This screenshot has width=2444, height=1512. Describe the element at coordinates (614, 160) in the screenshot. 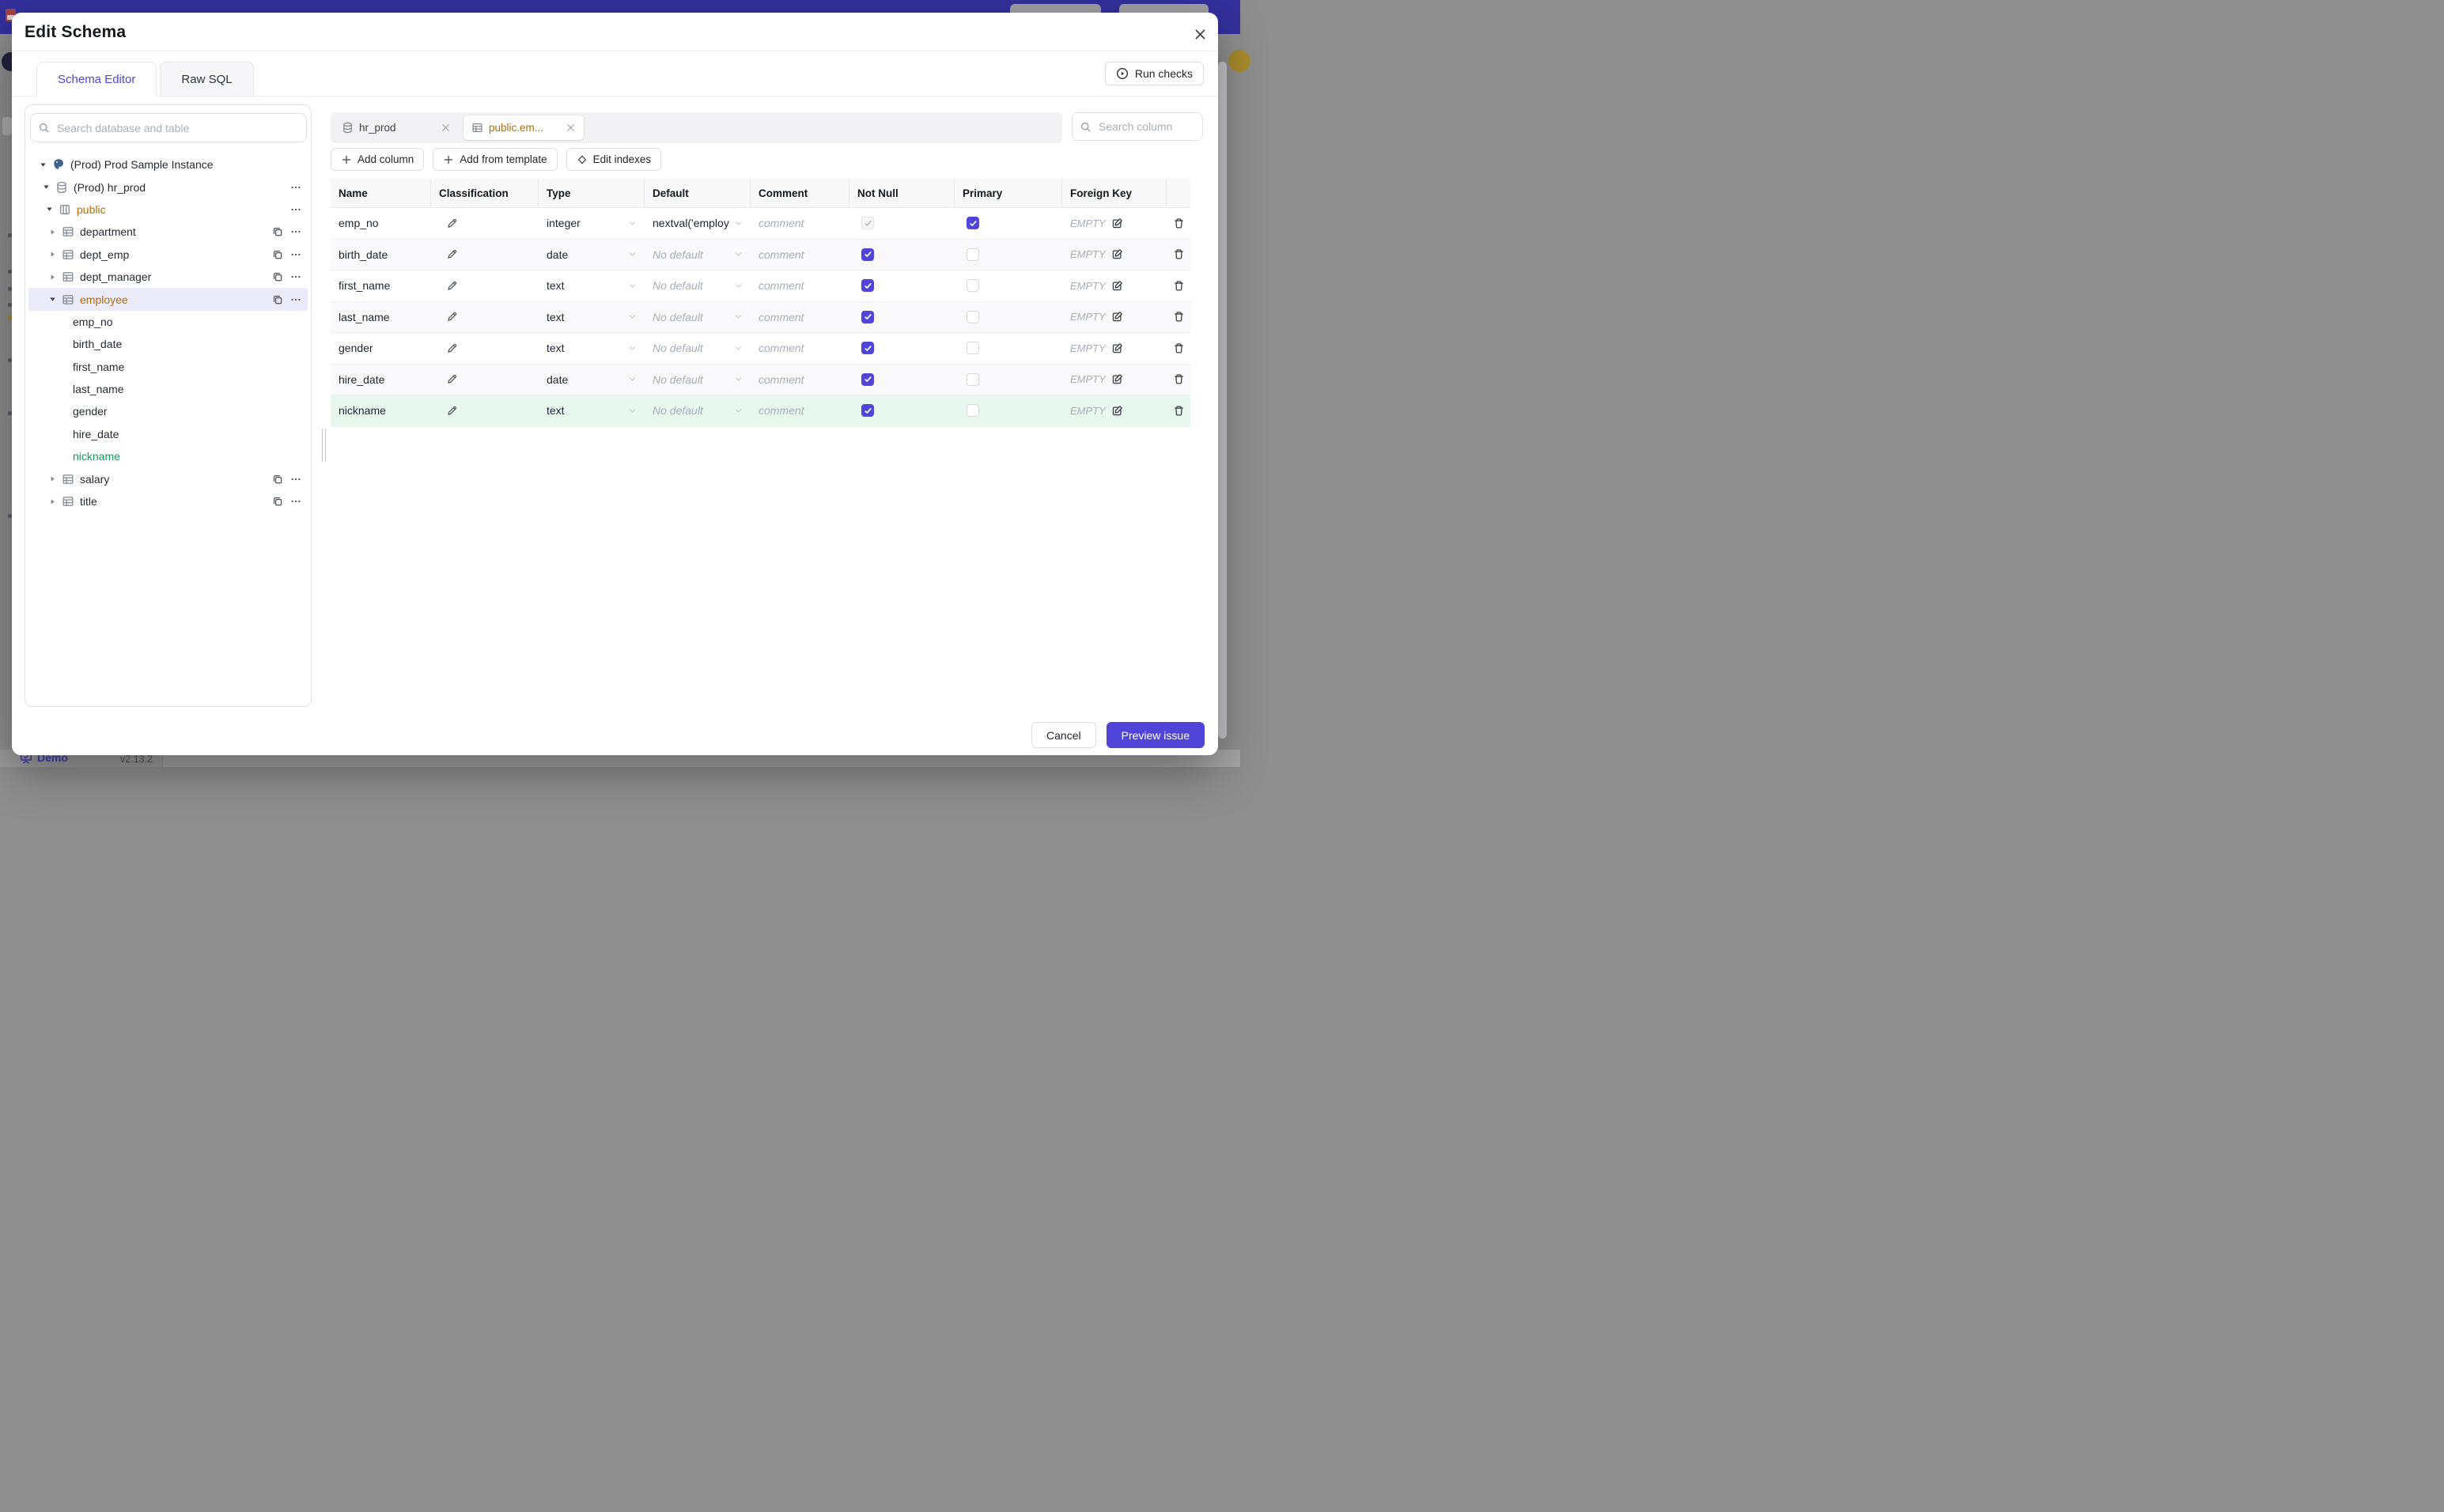

I see `edit-indexes-button: Edit indexes` at that location.